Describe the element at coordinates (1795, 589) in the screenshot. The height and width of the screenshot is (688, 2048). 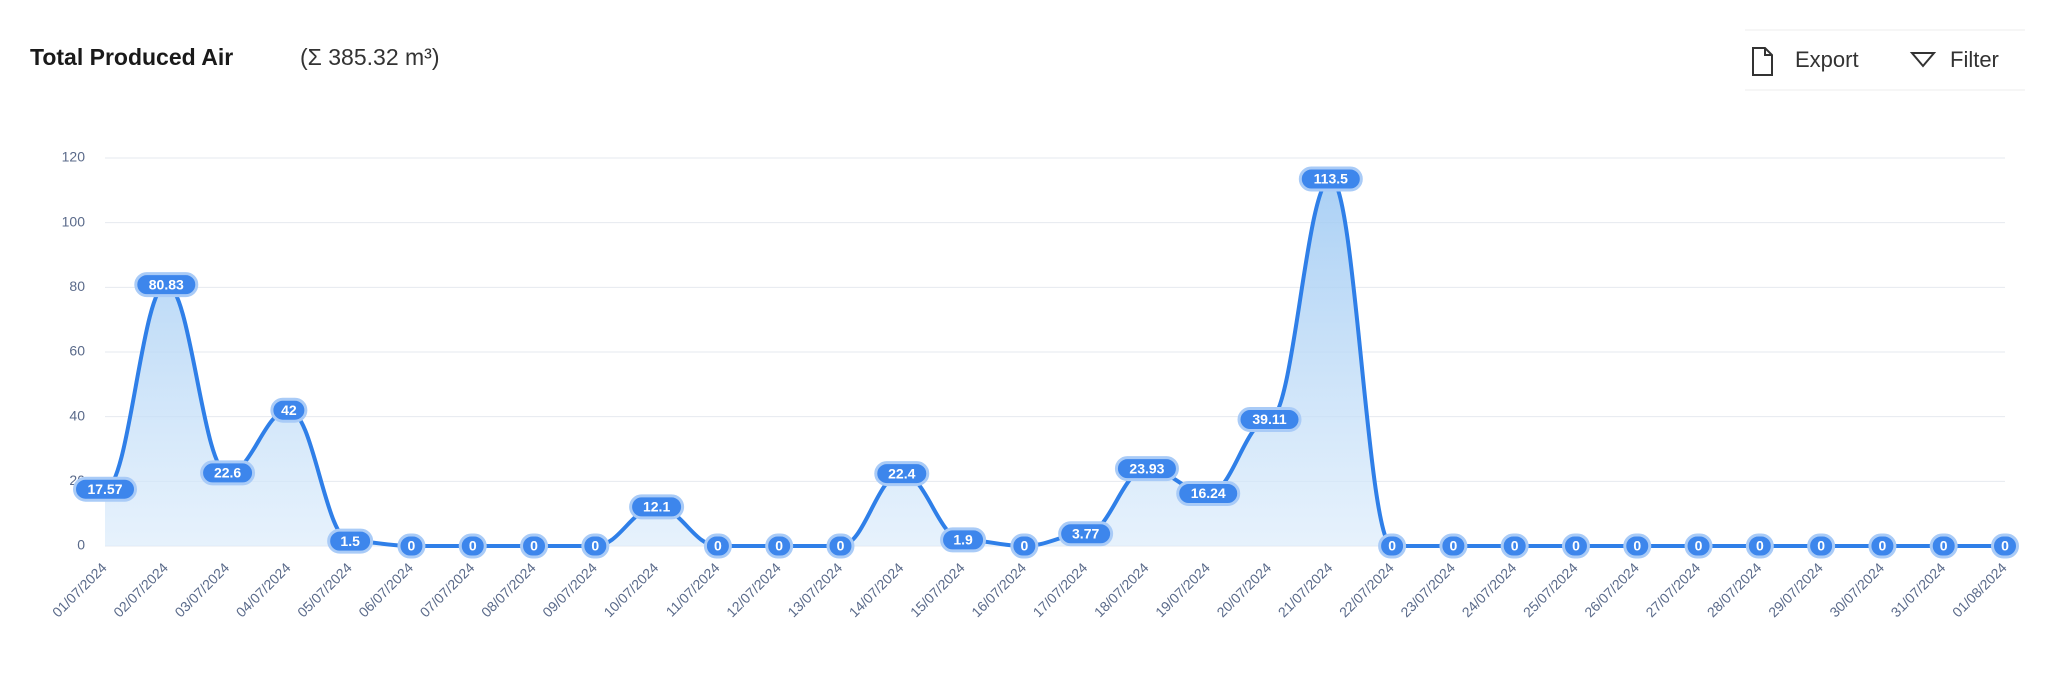
I see `x-tick-label: 29/07/2024` at that location.